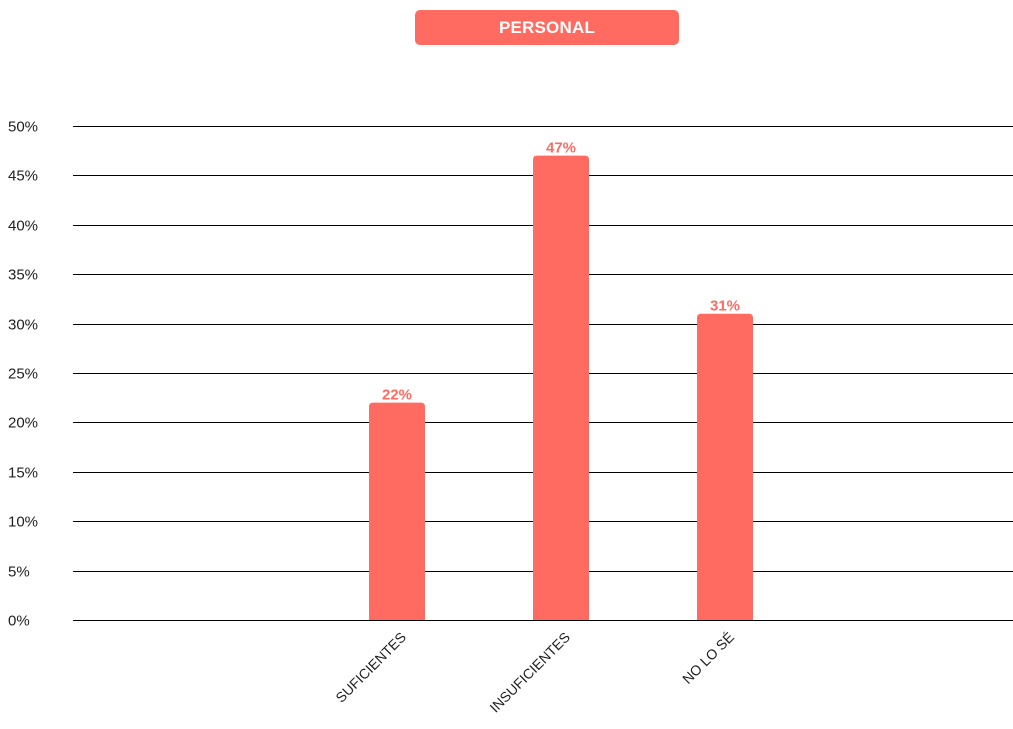 This screenshot has width=1013, height=729. I want to click on data-label: 47%, so click(561, 148).